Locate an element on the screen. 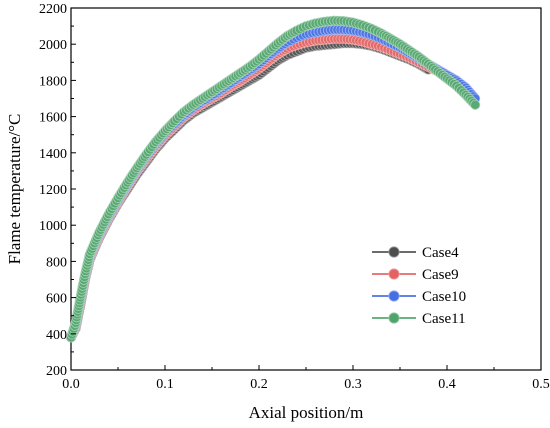  y-tick-label: 1800 is located at coordinates (53, 81).